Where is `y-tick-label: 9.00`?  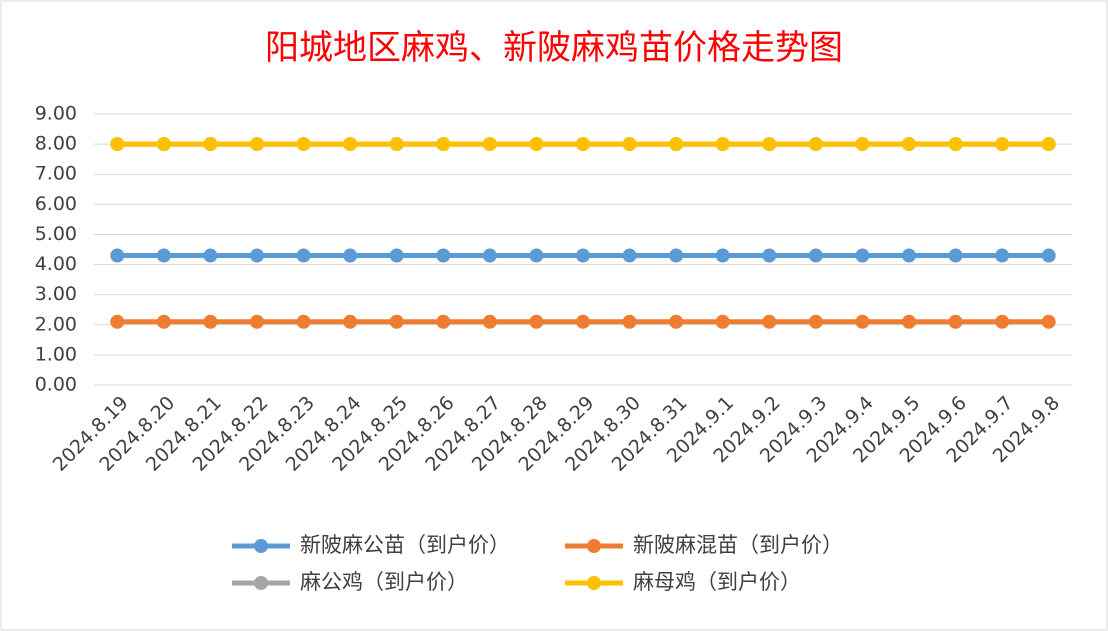 y-tick-label: 9.00 is located at coordinates (56, 114).